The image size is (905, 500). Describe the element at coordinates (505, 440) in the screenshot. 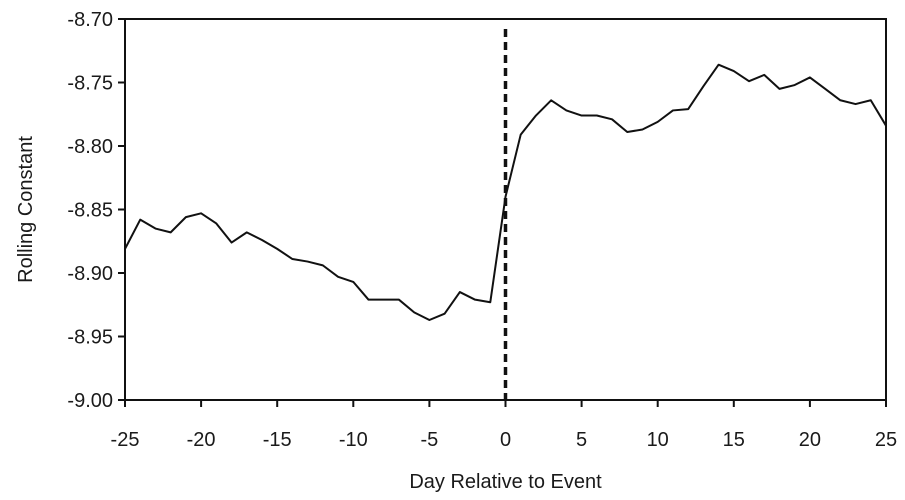

I see `x-tick-label: 0` at that location.